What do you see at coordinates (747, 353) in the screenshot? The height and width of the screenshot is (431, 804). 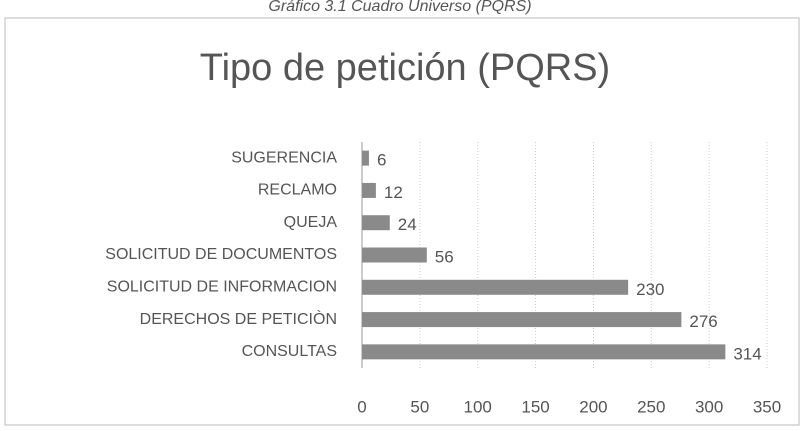 I see `value-label: 314` at bounding box center [747, 353].